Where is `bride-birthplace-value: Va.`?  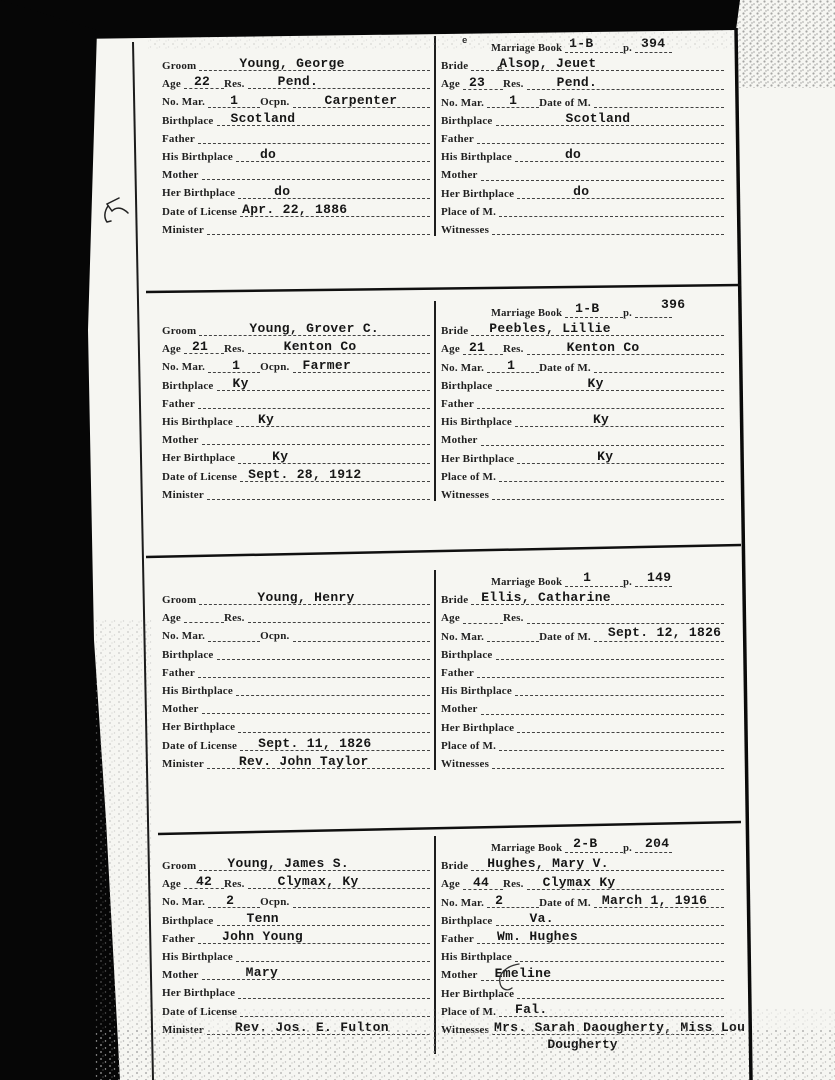
bride-birthplace-value: Va. is located at coordinates (541, 918).